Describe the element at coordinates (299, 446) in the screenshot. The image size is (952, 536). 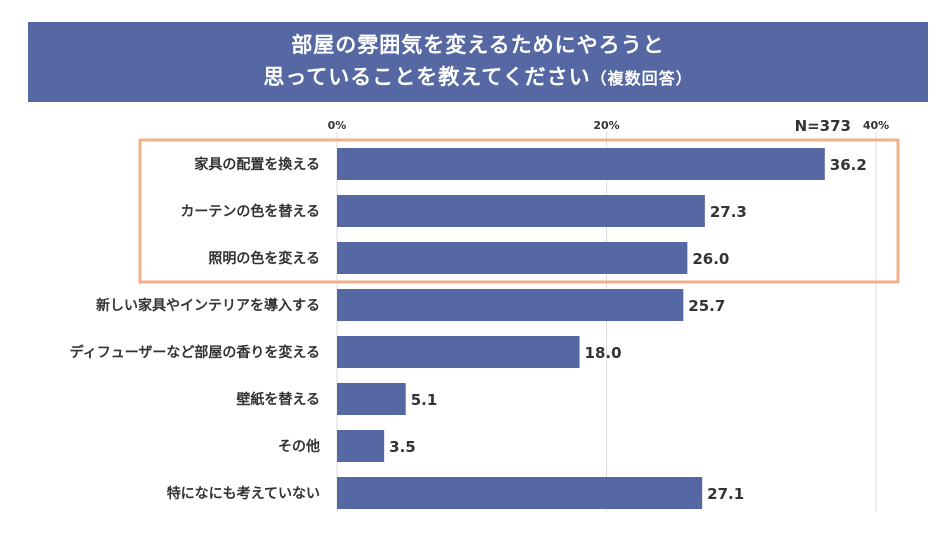
I see `category-label: その他` at that location.